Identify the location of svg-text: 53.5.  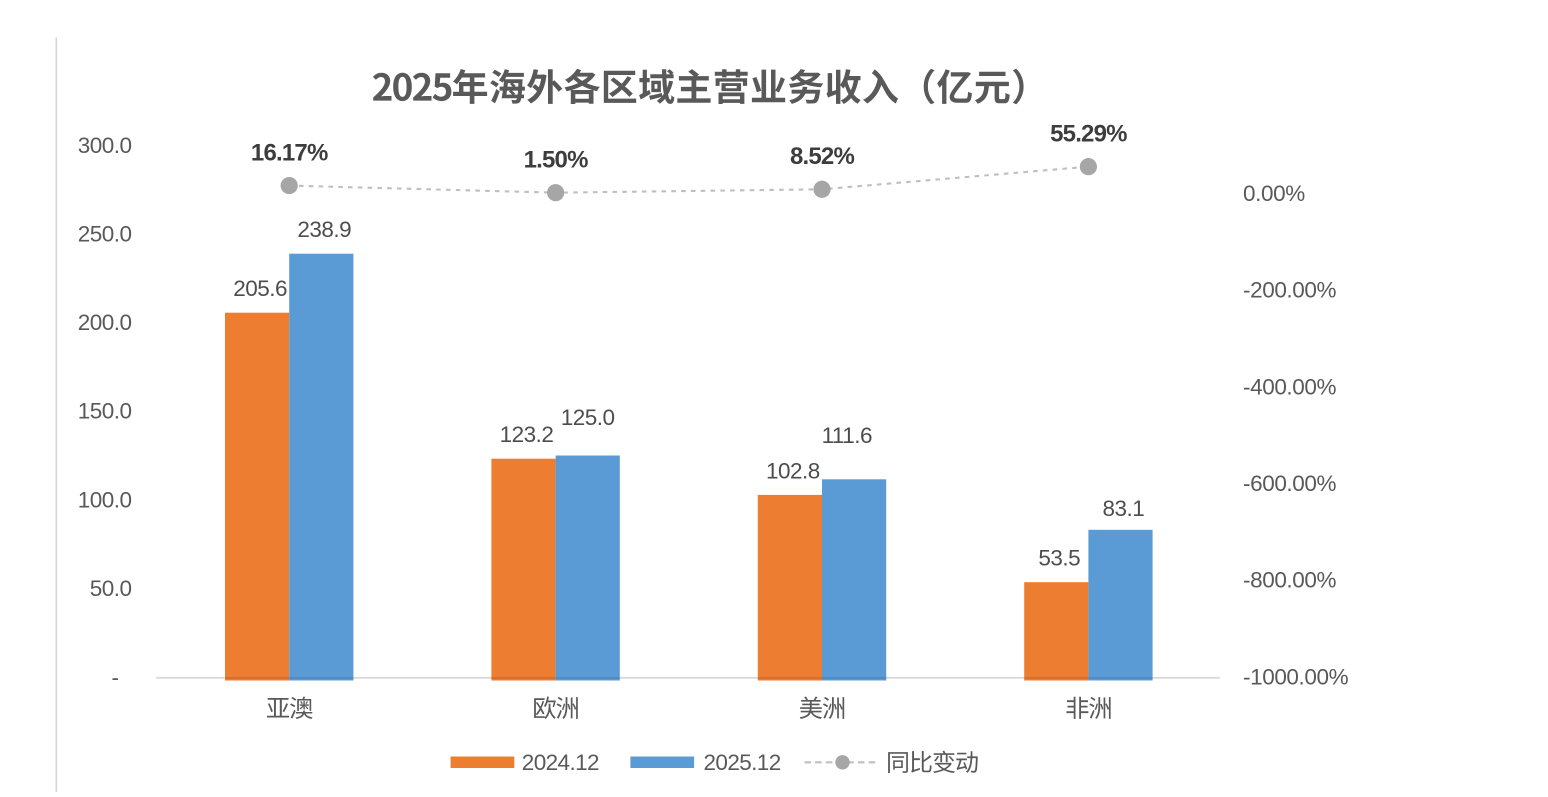
(1059, 558).